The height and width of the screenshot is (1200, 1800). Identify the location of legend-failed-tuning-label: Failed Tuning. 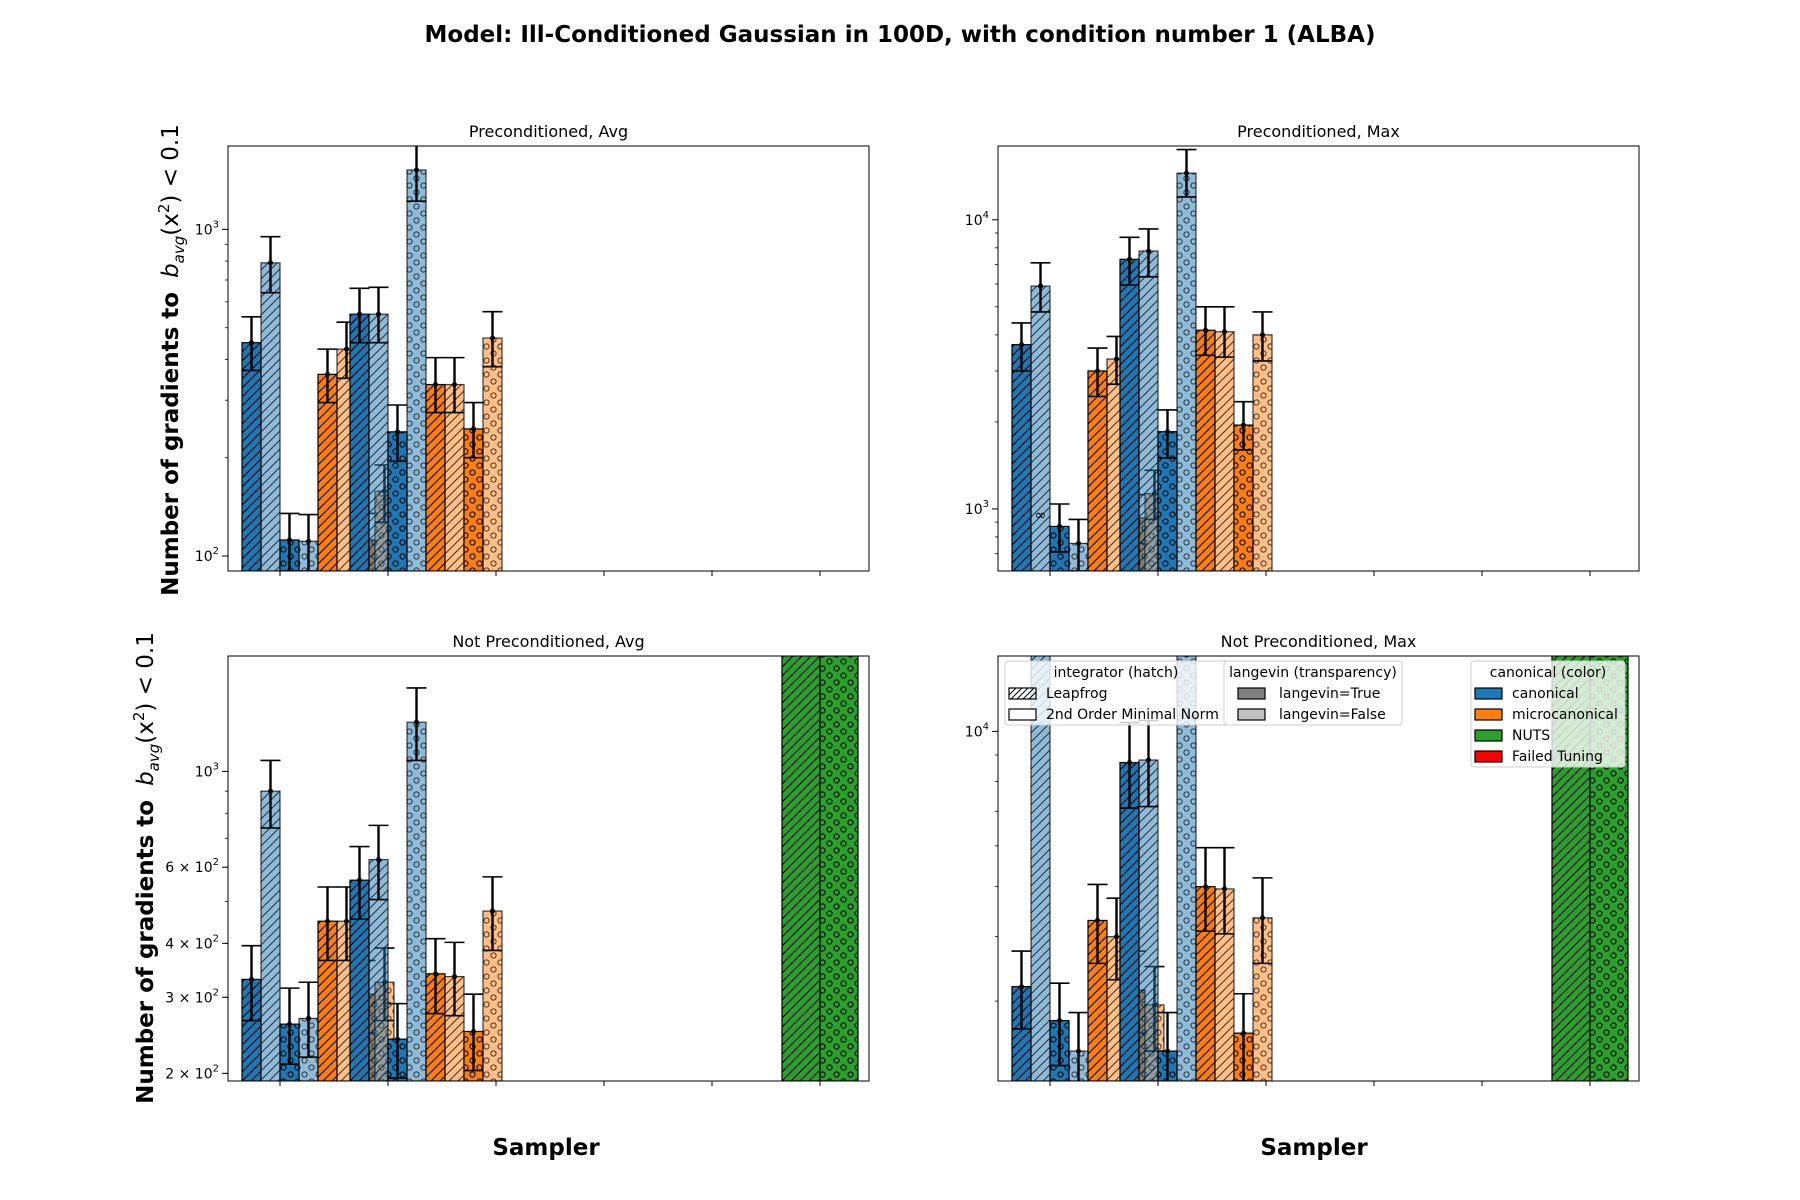
(1557, 757).